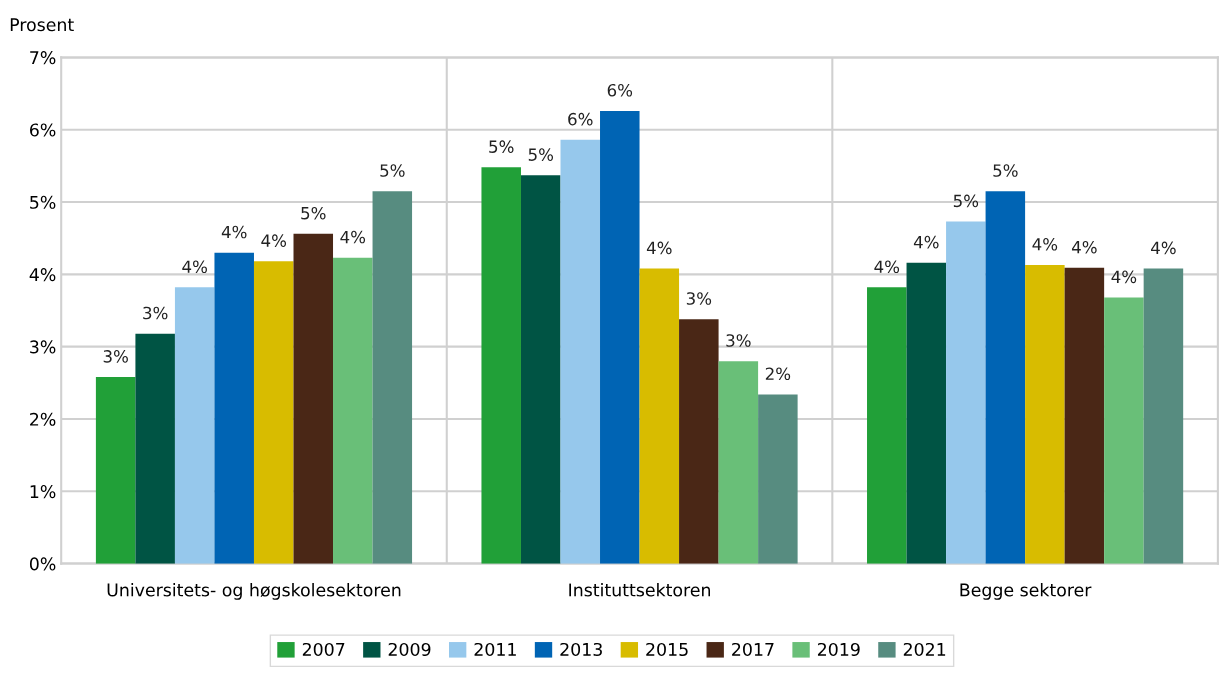 The width and height of the screenshot is (1224, 675). I want to click on y-tick-label: 6%, so click(43, 130).